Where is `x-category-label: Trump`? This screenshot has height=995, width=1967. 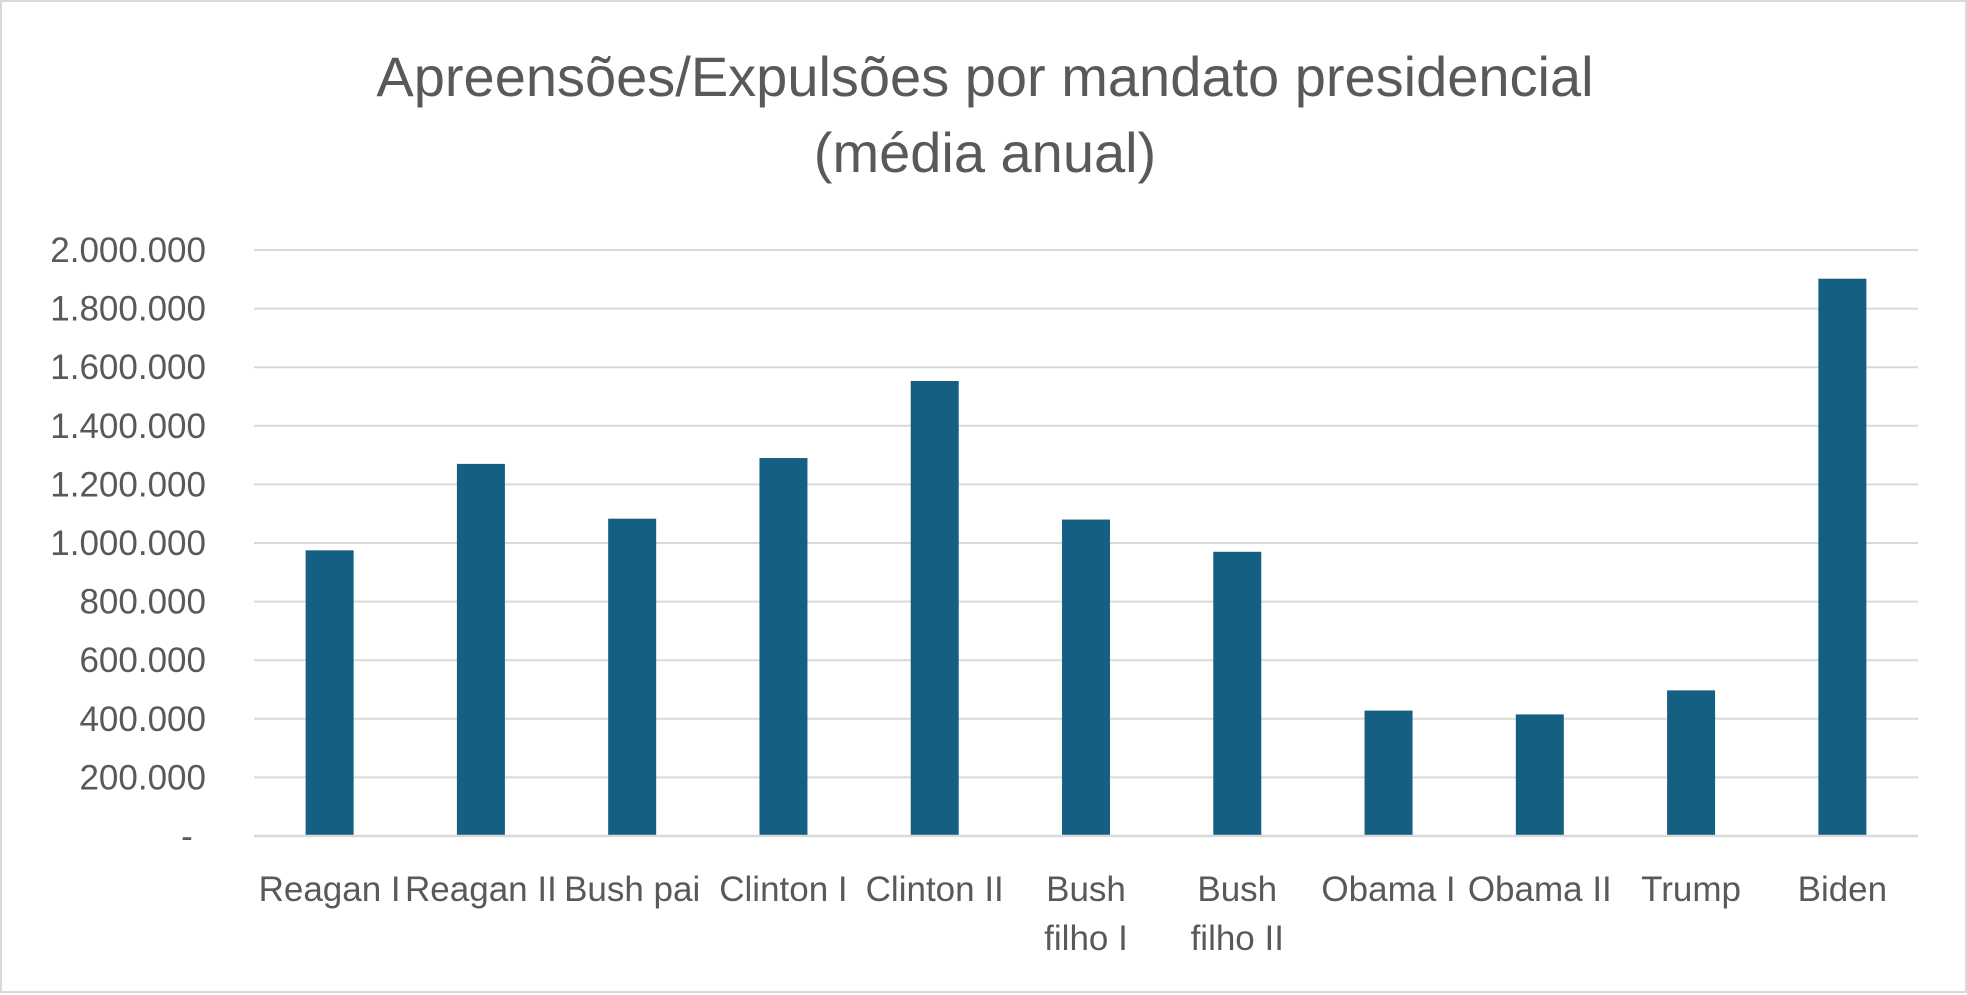 x-category-label: Trump is located at coordinates (1691, 889).